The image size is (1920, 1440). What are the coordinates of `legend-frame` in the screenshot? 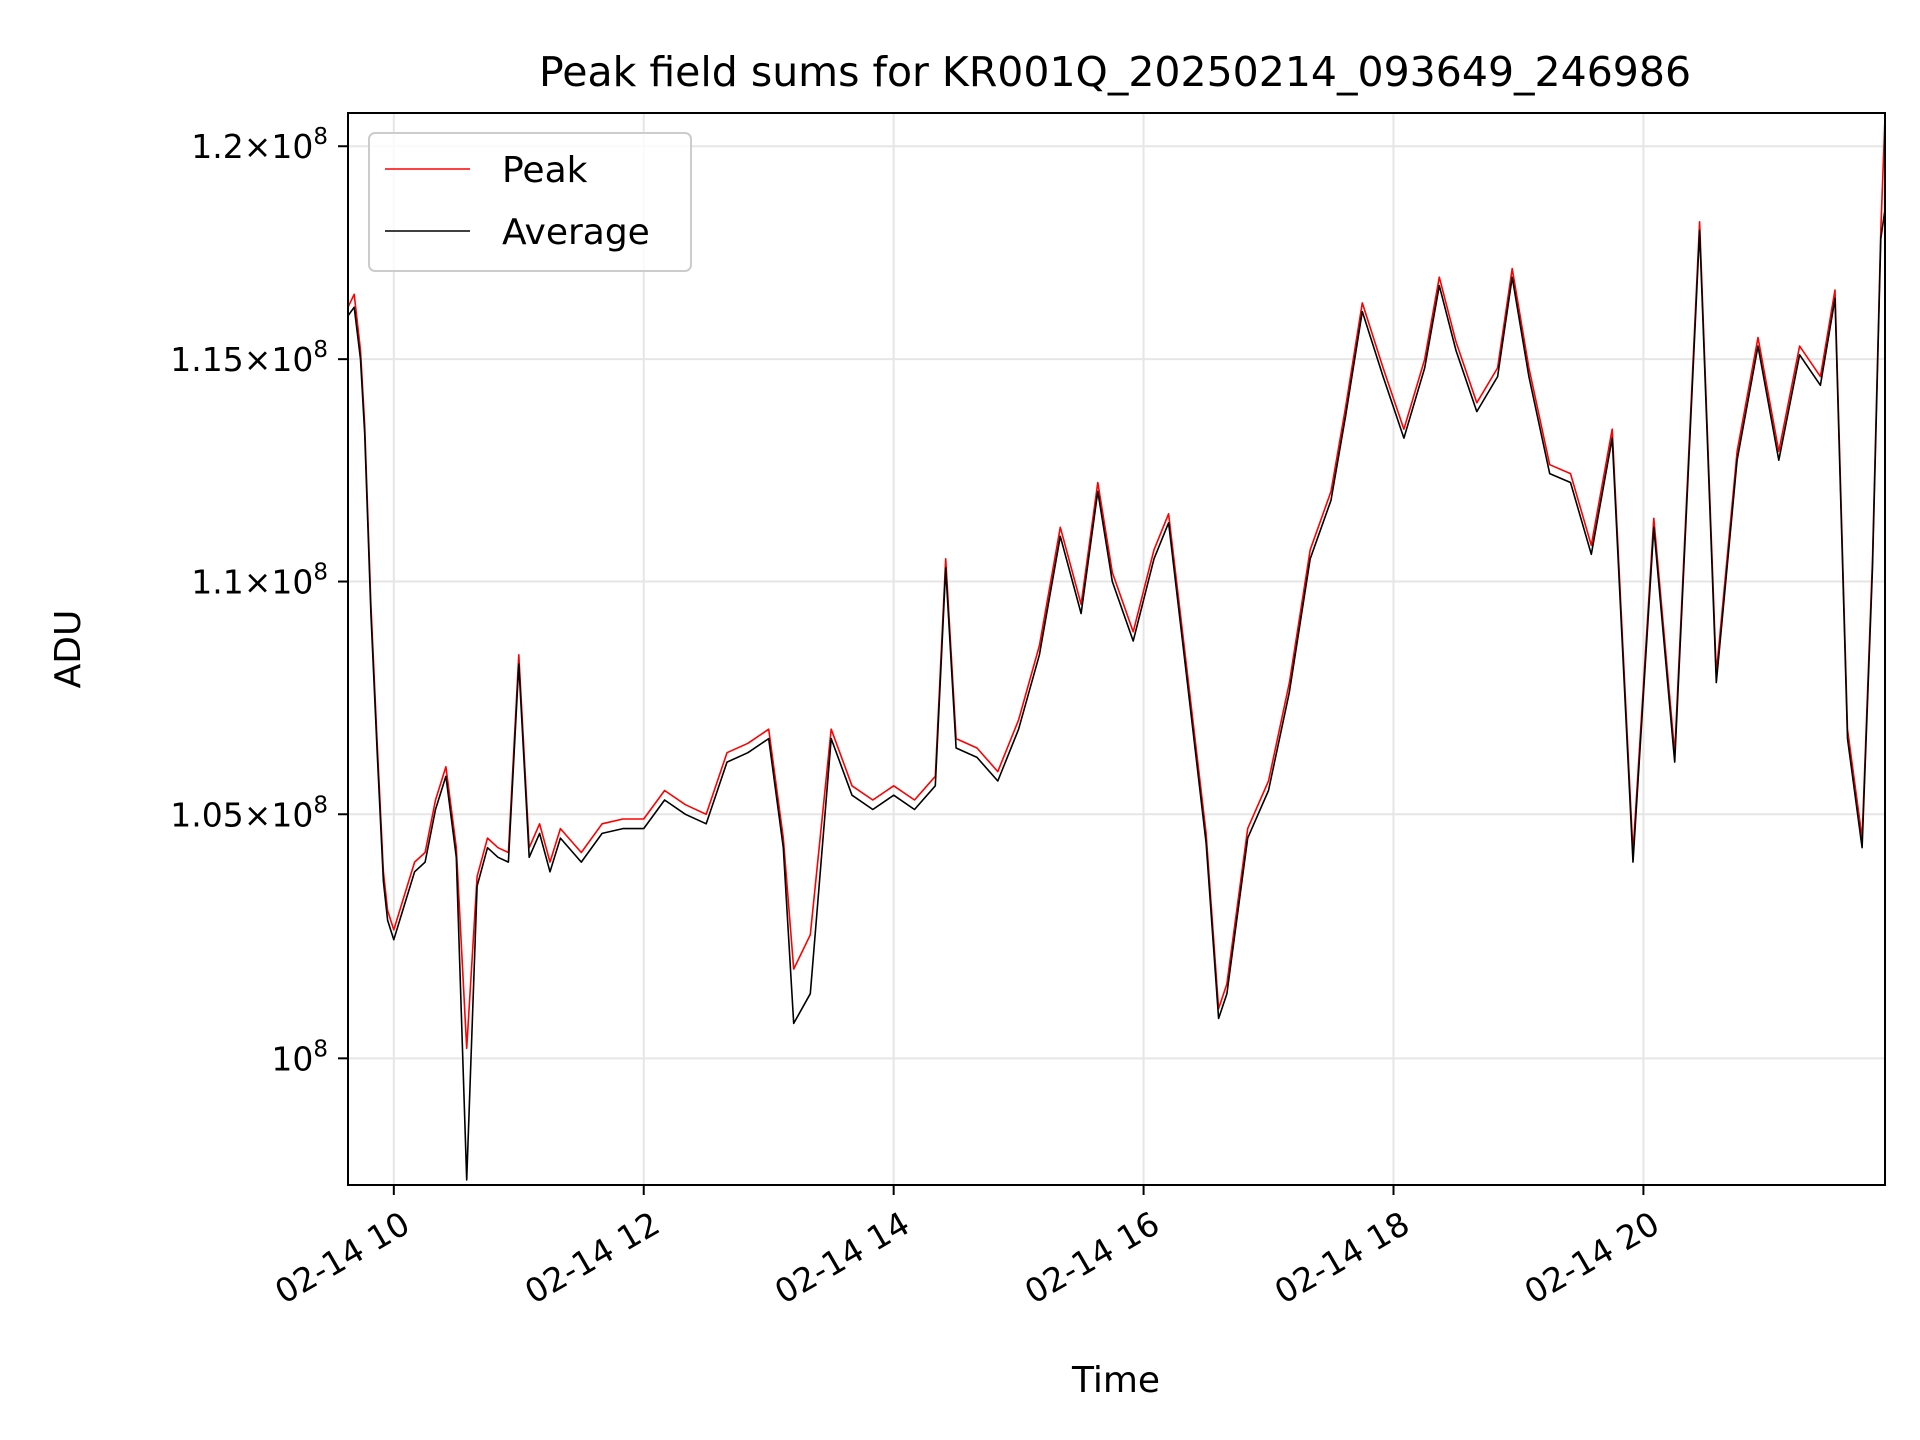 It's located at (530, 202).